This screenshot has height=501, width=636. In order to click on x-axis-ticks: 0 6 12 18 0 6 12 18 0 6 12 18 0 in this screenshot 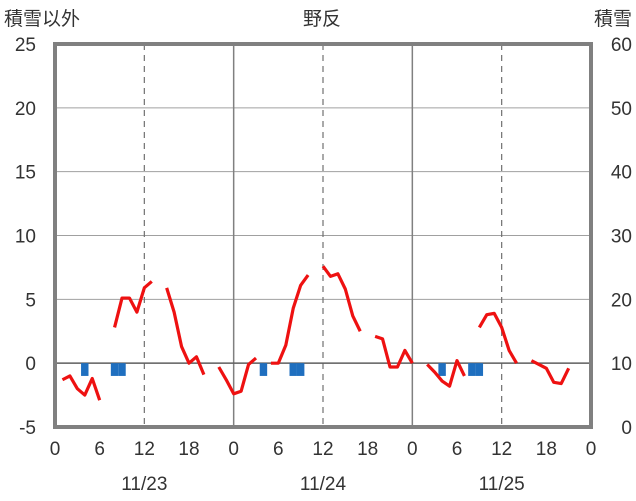, I will do `click(323, 449)`.